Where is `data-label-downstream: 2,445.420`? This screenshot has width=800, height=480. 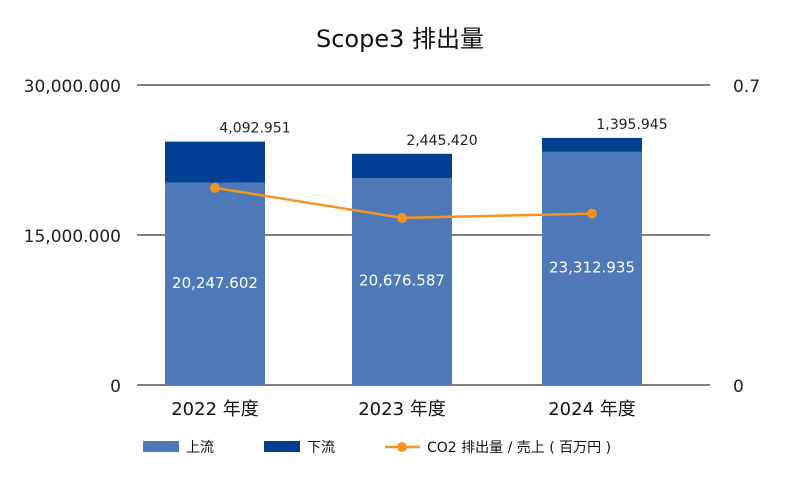
data-label-downstream: 2,445.420 is located at coordinates (441, 141).